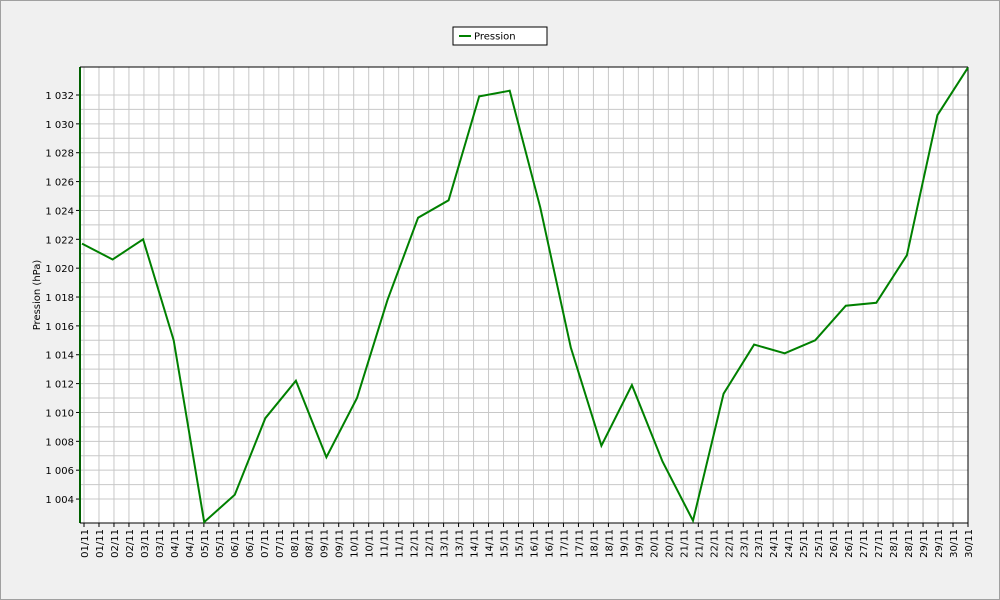  I want to click on legend, so click(500, 36).